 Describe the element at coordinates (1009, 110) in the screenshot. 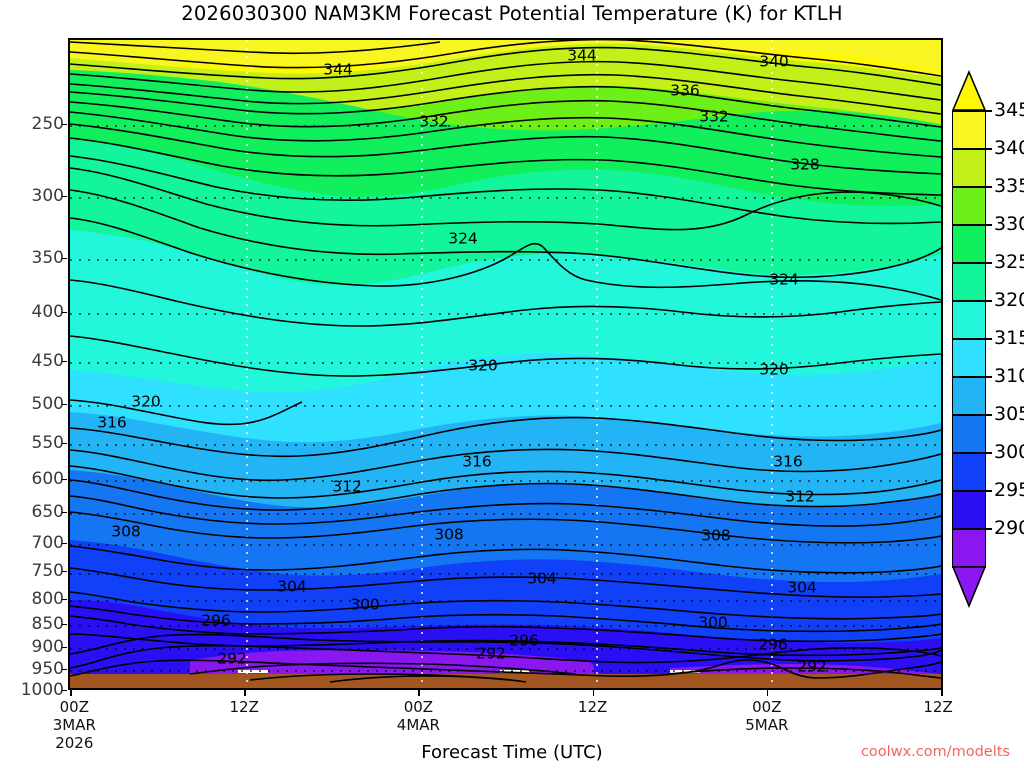

I see `colorbar-tick-label: 345` at that location.